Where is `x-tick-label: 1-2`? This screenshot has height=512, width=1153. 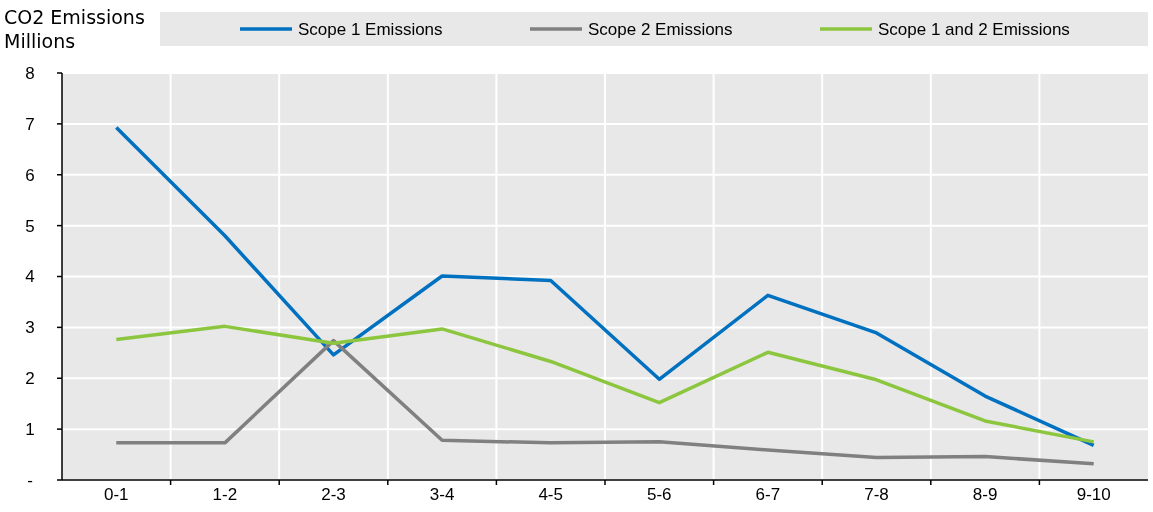 x-tick-label: 1-2 is located at coordinates (225, 494).